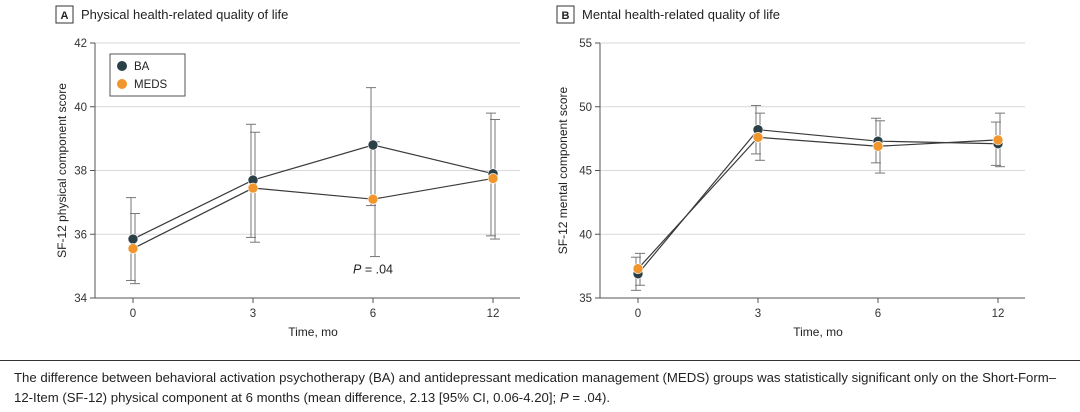  What do you see at coordinates (80, 235) in the screenshot?
I see `y-tick-label: 36` at bounding box center [80, 235].